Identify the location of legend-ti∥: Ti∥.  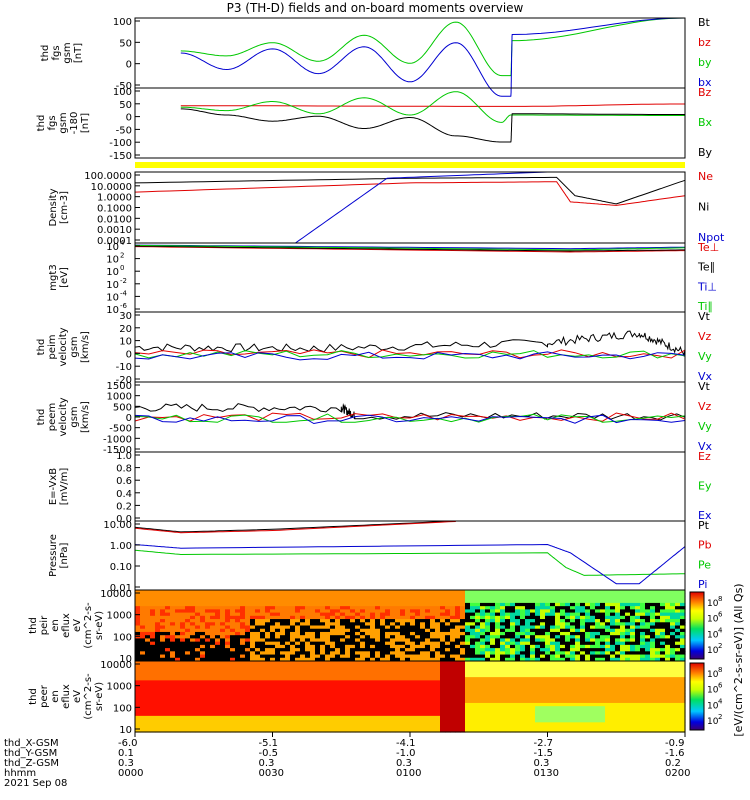
(705, 306).